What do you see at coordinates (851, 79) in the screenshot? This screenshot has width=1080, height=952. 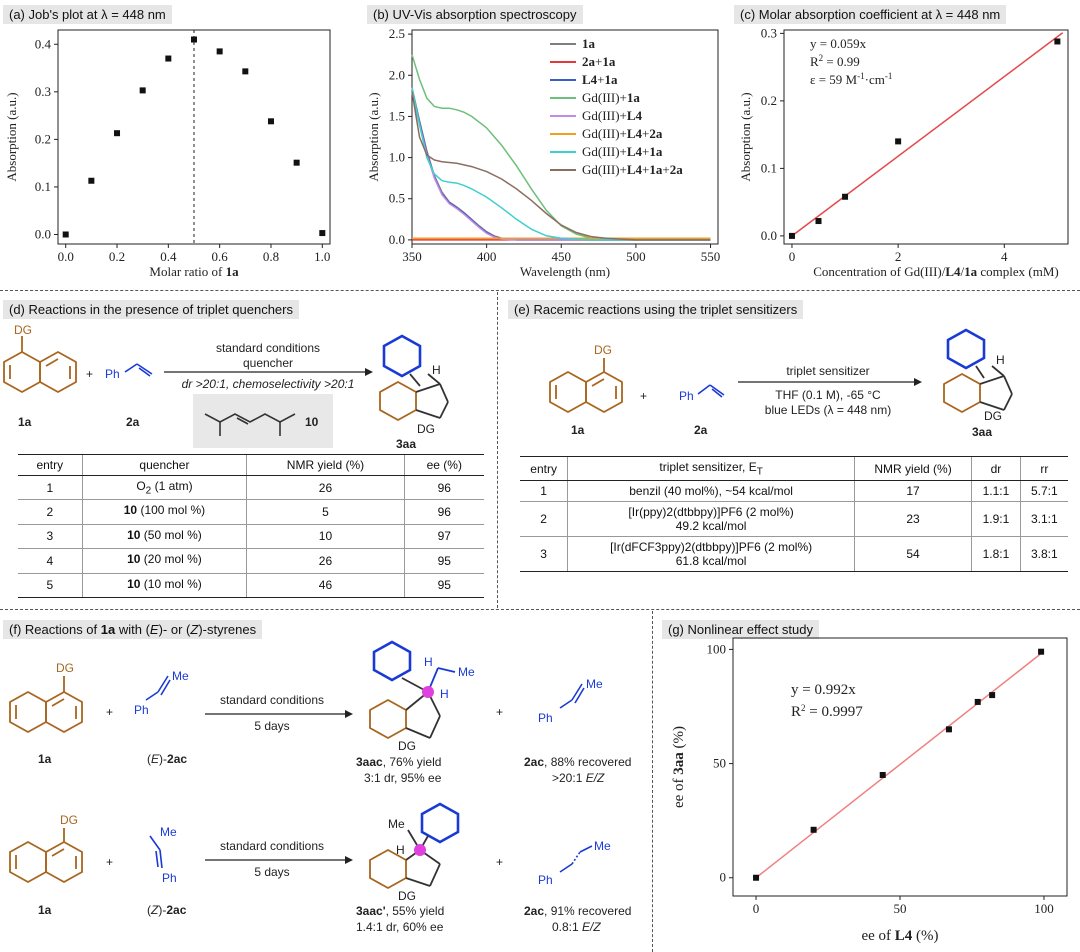 I see `epsilon-label: ε = 59 M-1·cm-1` at bounding box center [851, 79].